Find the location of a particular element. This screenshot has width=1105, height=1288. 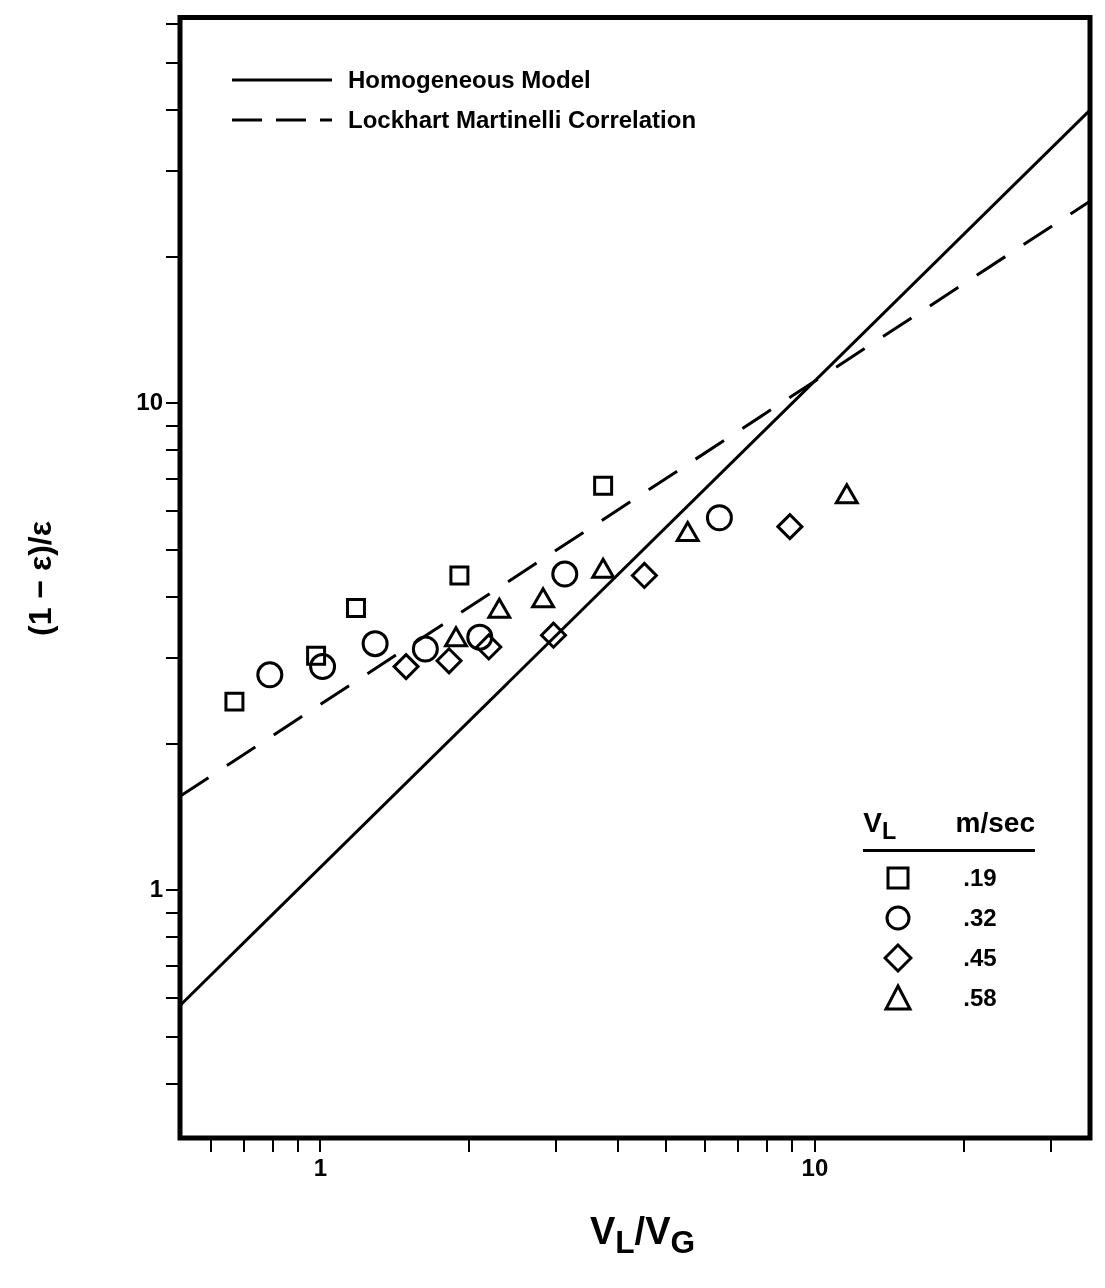

legend-label: .32 is located at coordinates (980, 918).